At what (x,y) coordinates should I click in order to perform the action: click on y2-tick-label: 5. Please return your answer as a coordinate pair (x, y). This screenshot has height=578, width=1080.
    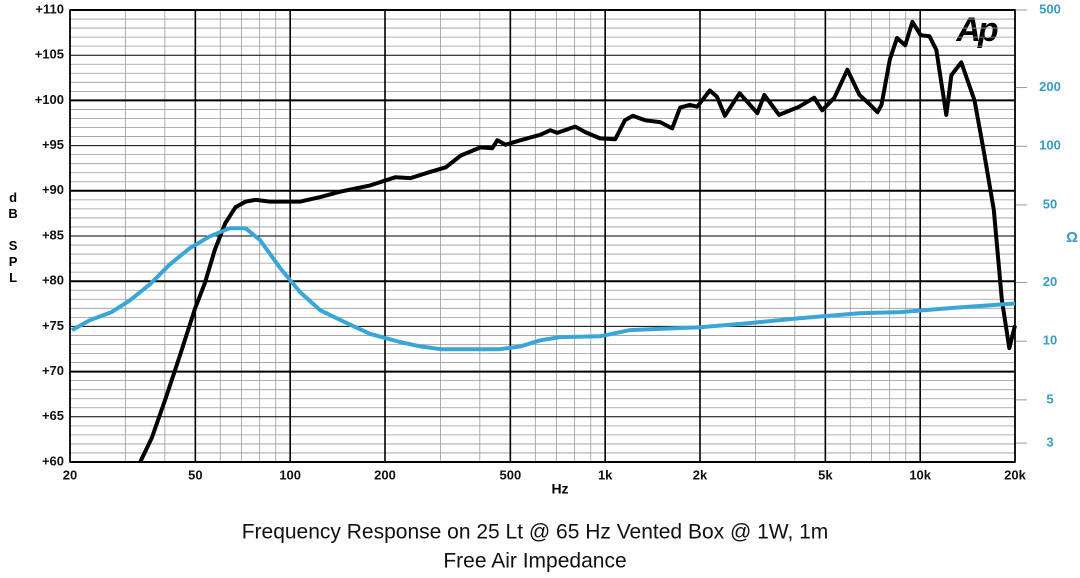
    Looking at the image, I should click on (1049, 398).